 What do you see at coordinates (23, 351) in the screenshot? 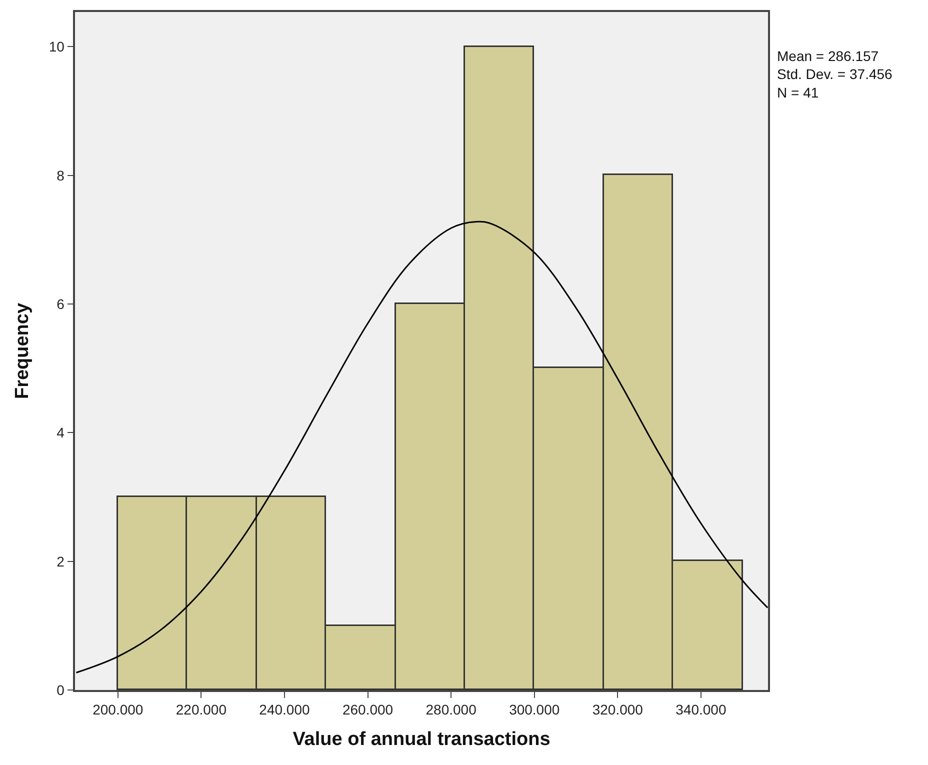
I see `y-axis-title: Frequency` at bounding box center [23, 351].